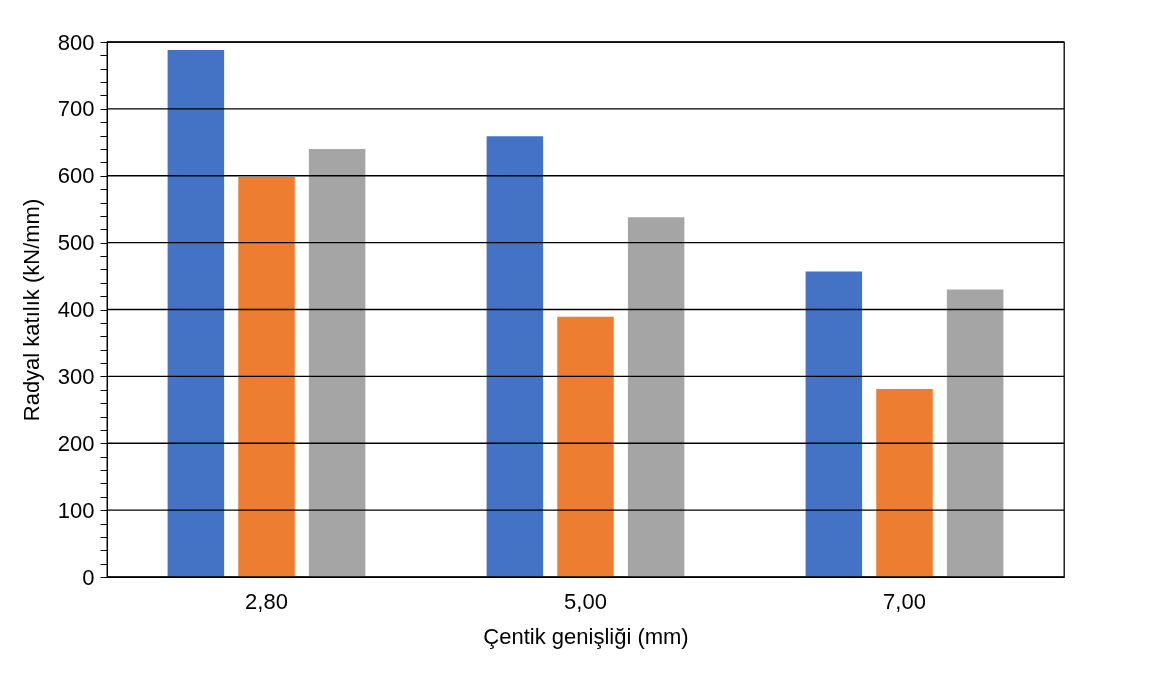 This screenshot has height=682, width=1152. Describe the element at coordinates (76, 309) in the screenshot. I see `y-tick-label: 400` at that location.